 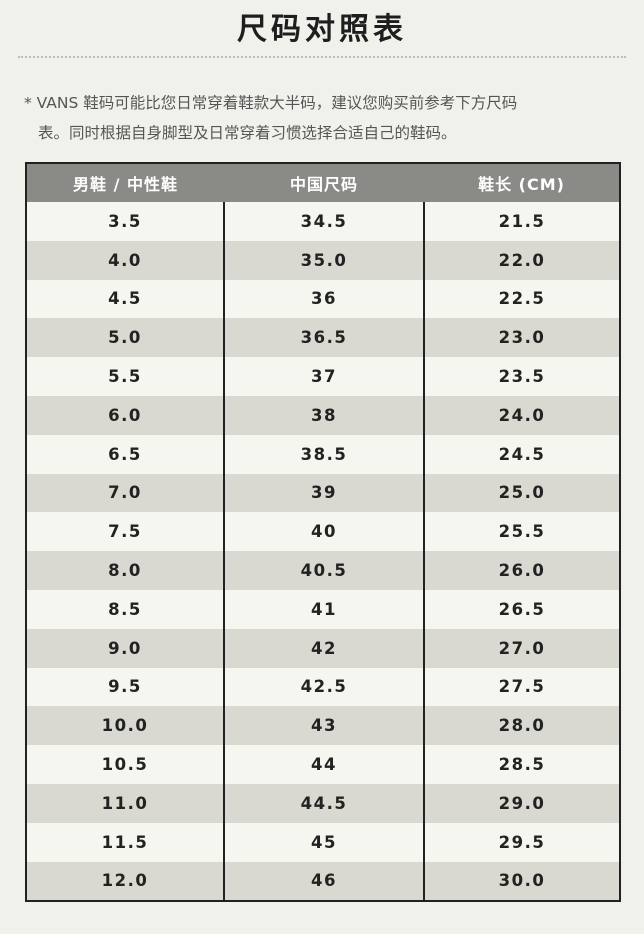 I want to click on cell-us-size: 10.0, so click(x=125, y=726).